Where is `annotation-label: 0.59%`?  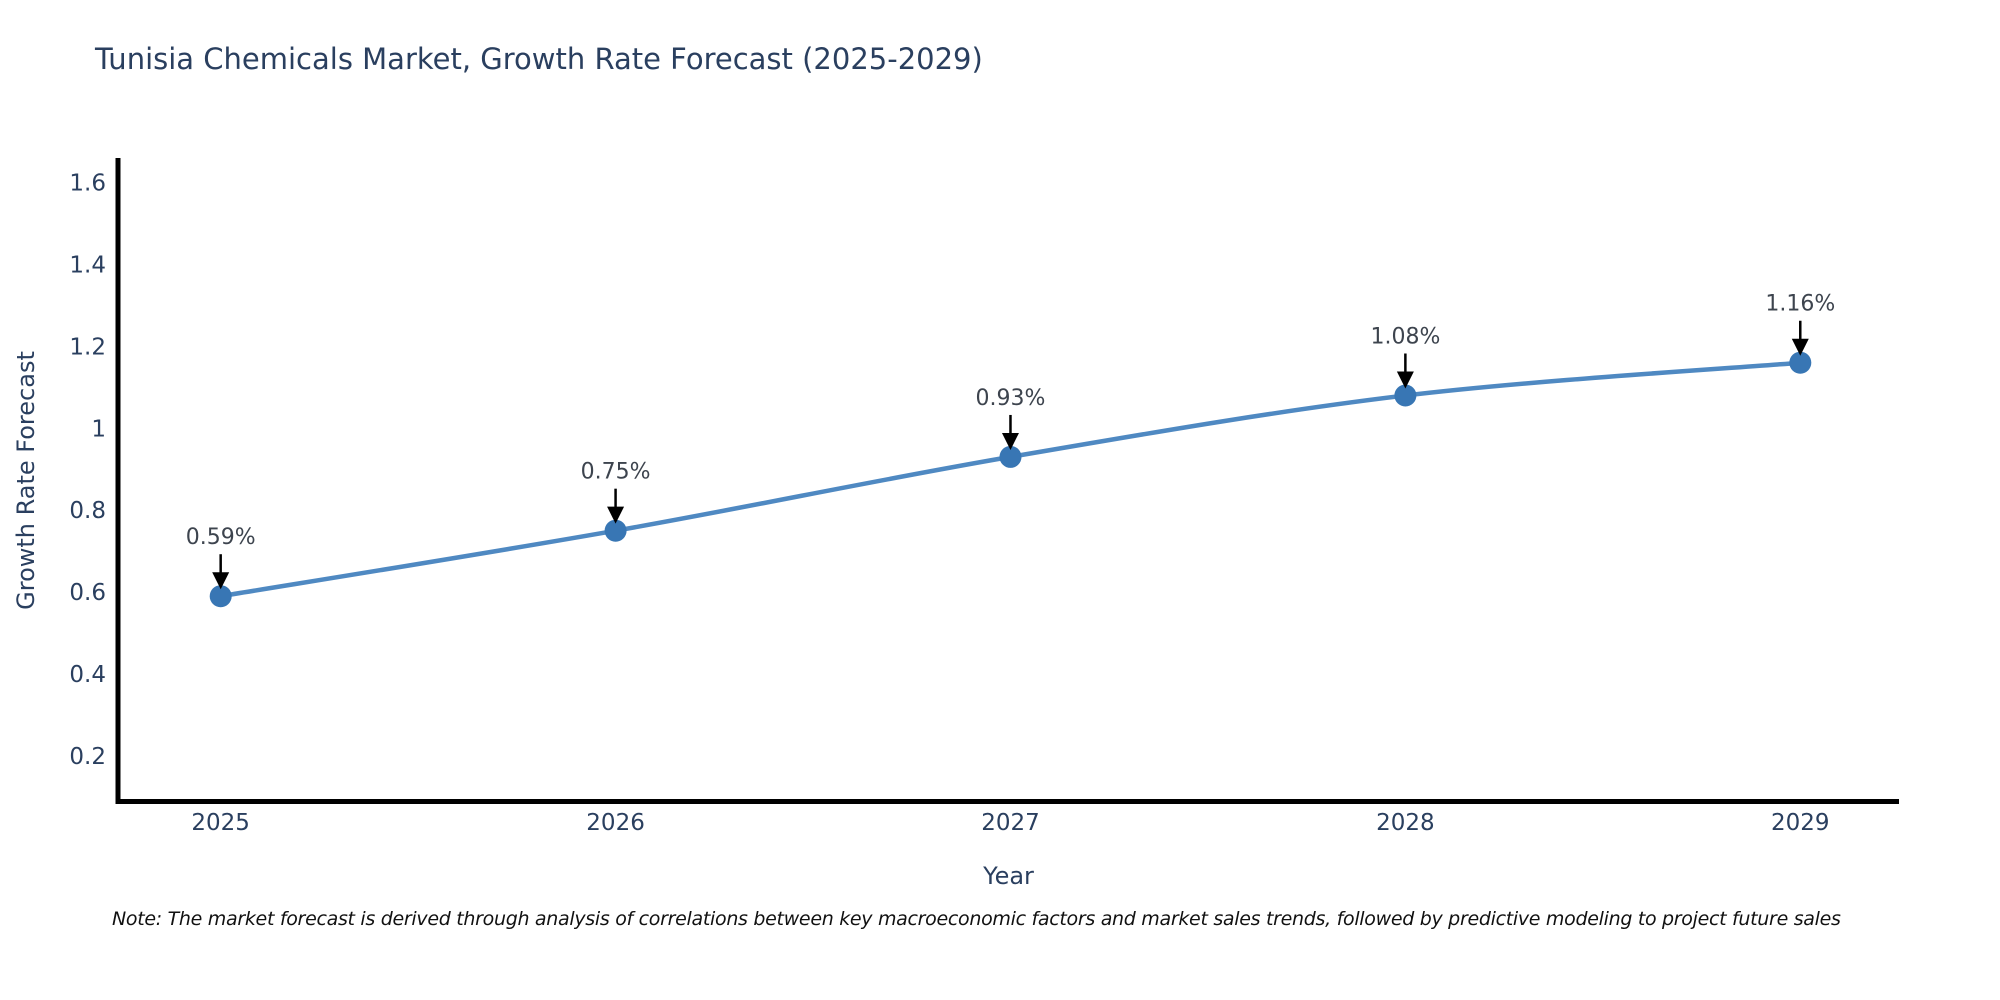 annotation-label: 0.59% is located at coordinates (221, 537).